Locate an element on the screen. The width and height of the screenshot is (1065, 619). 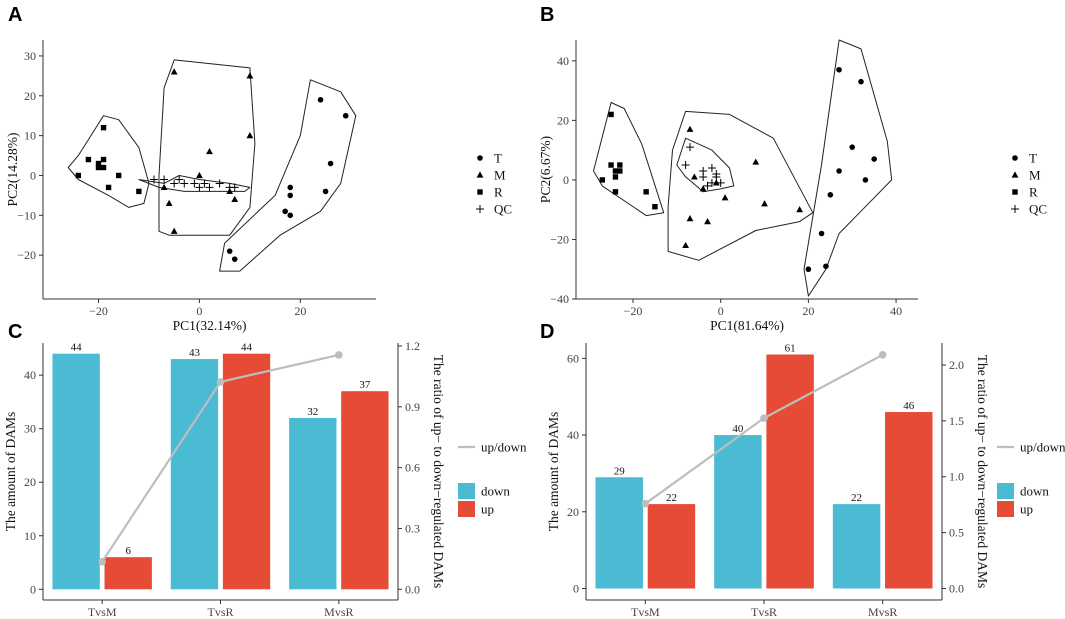
y-axis-title: The amount of DAMs is located at coordinates (10, 472).